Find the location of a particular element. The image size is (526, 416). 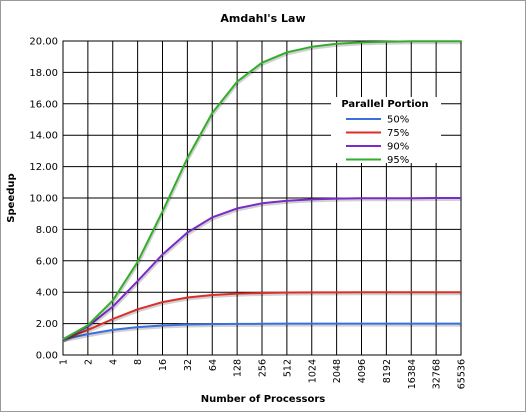

series-shadow-50% is located at coordinates (262, 333).